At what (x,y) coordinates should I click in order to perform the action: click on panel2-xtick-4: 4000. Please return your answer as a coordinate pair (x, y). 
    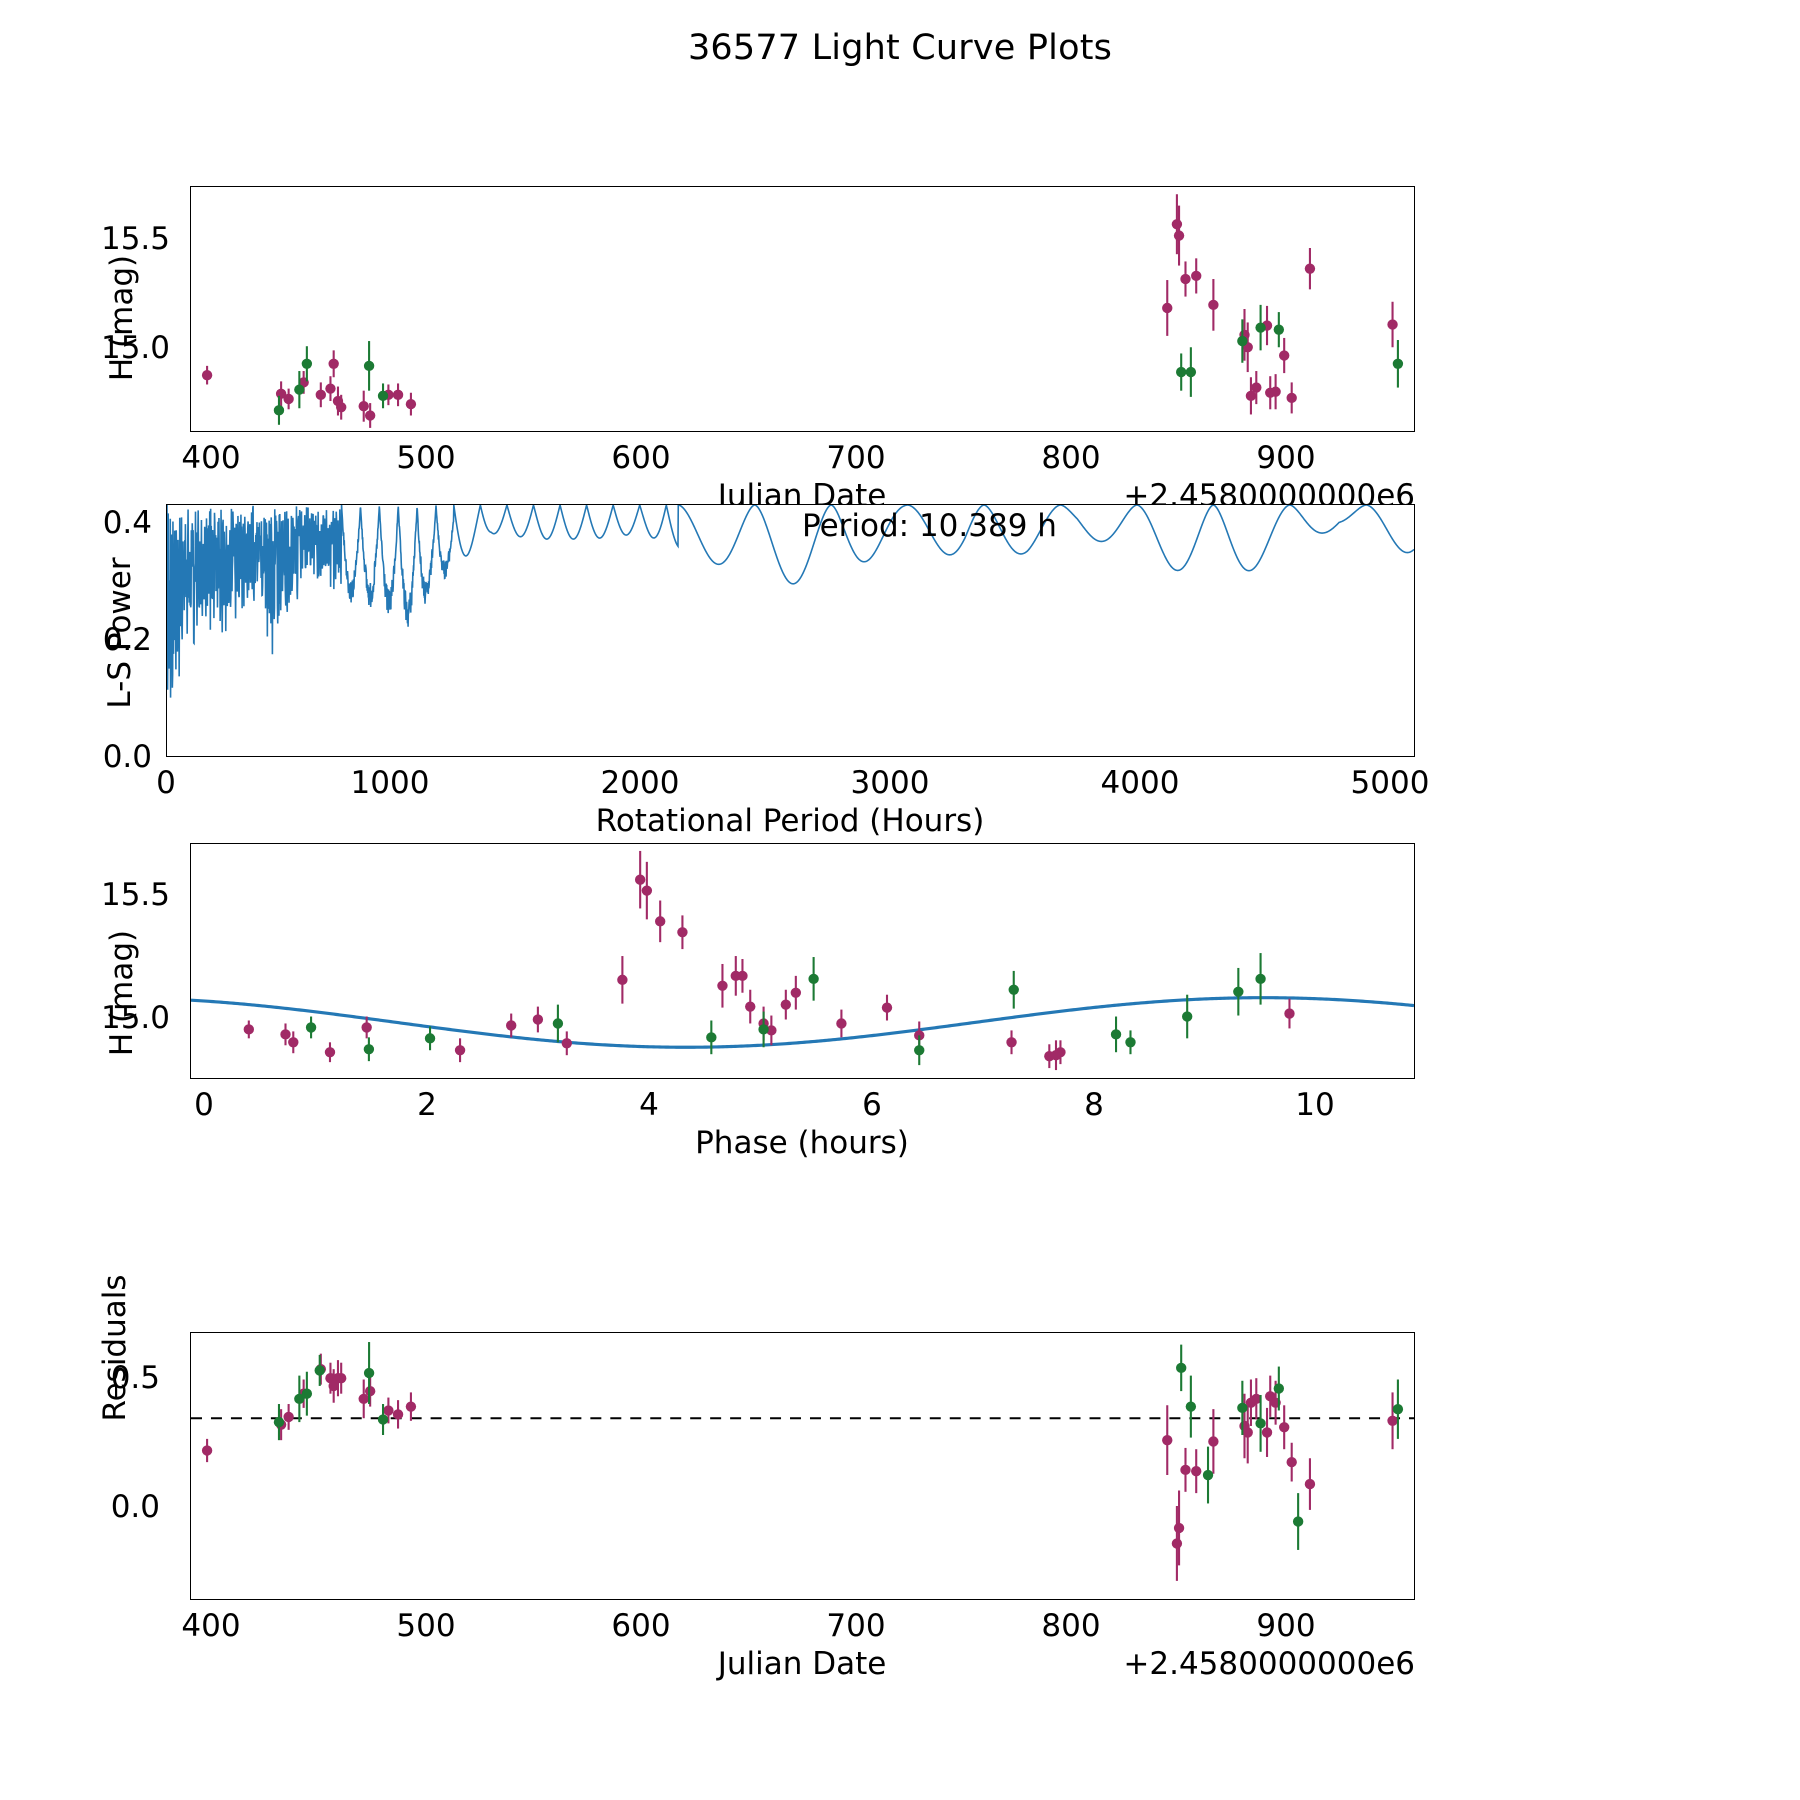
    Looking at the image, I should click on (1140, 783).